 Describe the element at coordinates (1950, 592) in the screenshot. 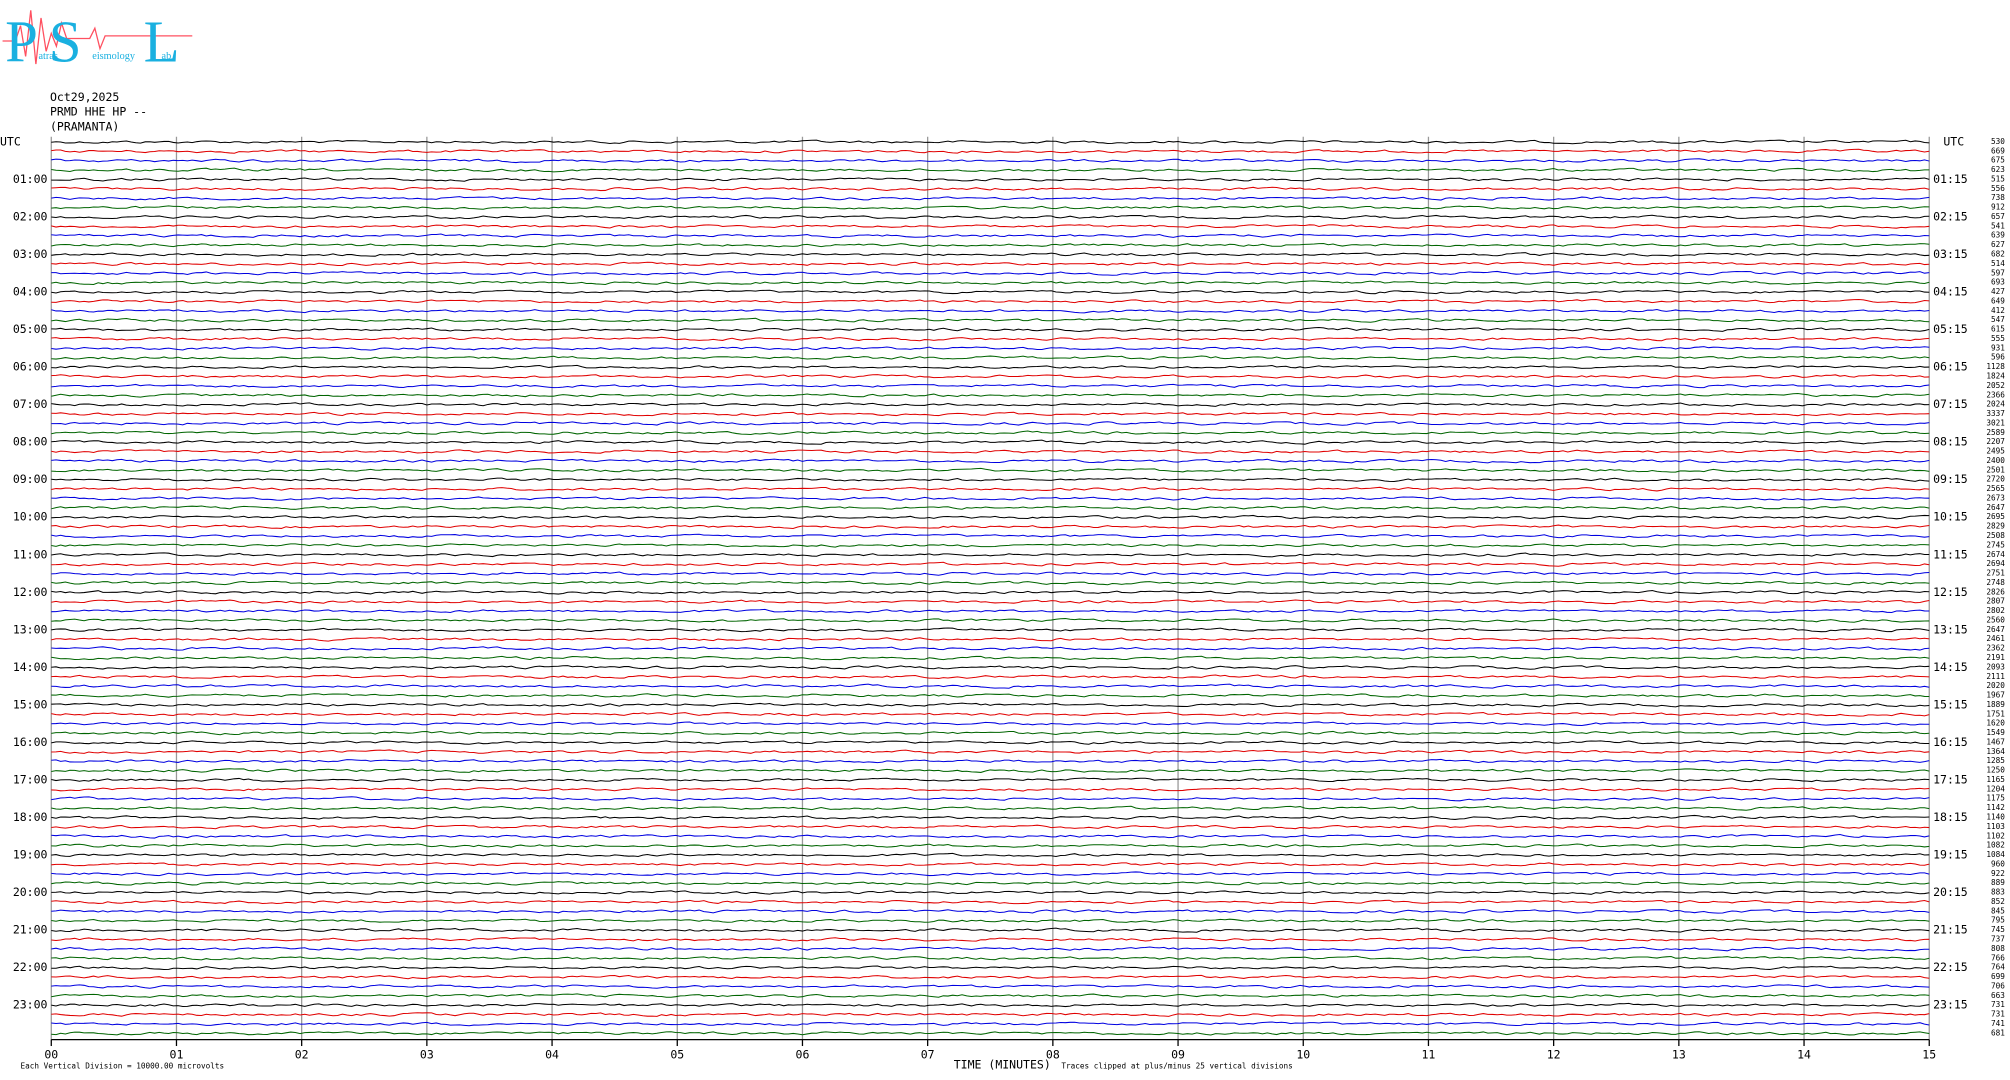

I see `hour-label-right: 12:15` at that location.